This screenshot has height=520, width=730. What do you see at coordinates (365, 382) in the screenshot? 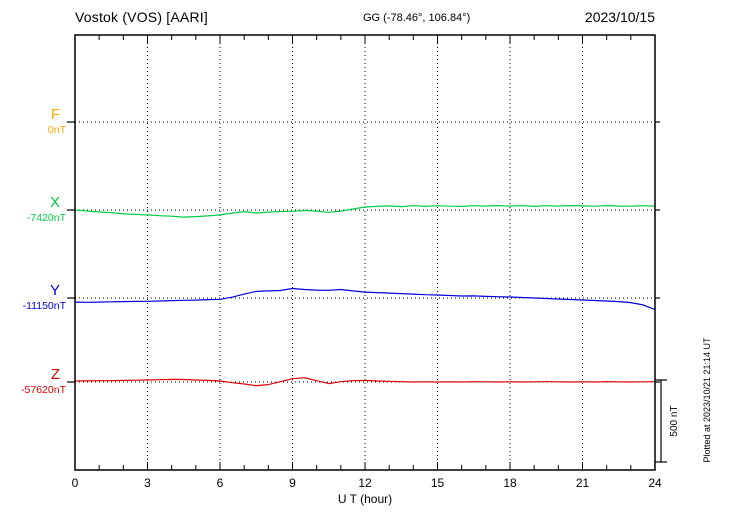
I see `trace-Z` at bounding box center [365, 382].